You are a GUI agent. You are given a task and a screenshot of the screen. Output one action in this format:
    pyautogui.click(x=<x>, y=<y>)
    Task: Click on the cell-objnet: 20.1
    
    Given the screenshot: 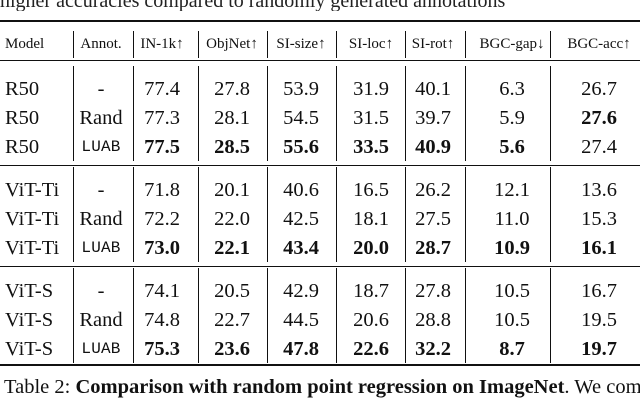 What is the action you would take?
    pyautogui.click(x=232, y=190)
    